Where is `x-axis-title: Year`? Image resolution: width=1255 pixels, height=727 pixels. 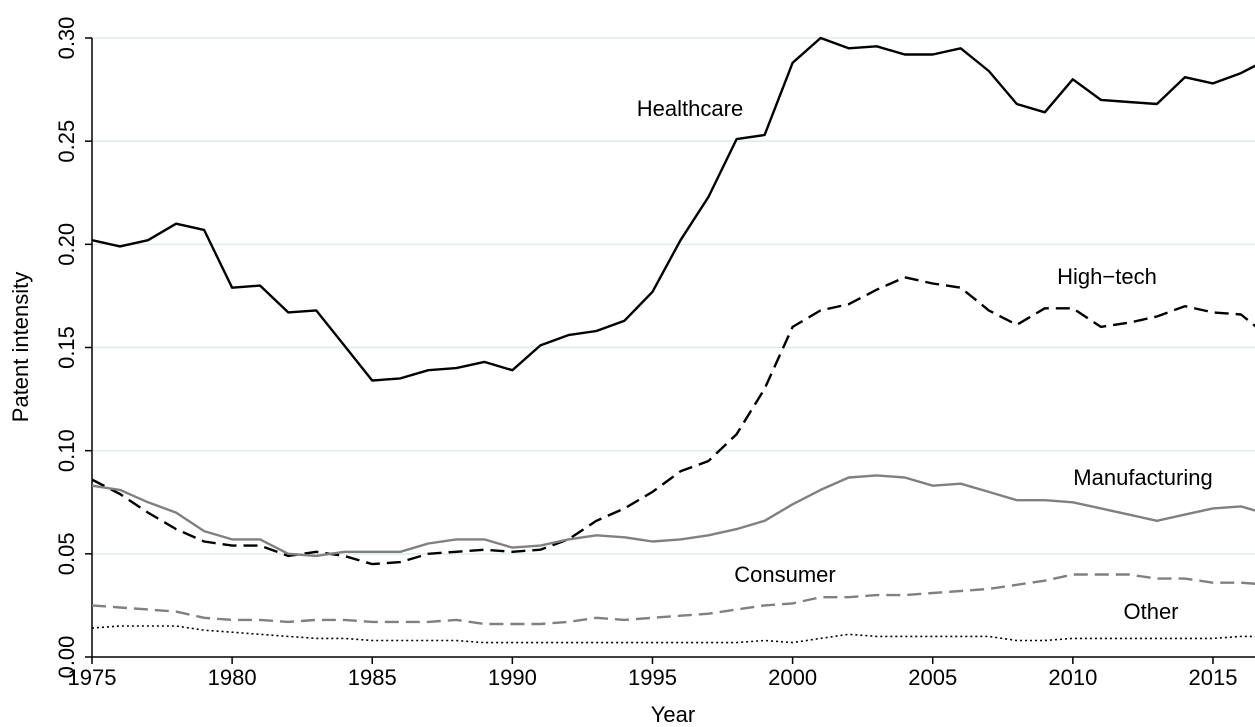 x-axis-title: Year is located at coordinates (673, 714).